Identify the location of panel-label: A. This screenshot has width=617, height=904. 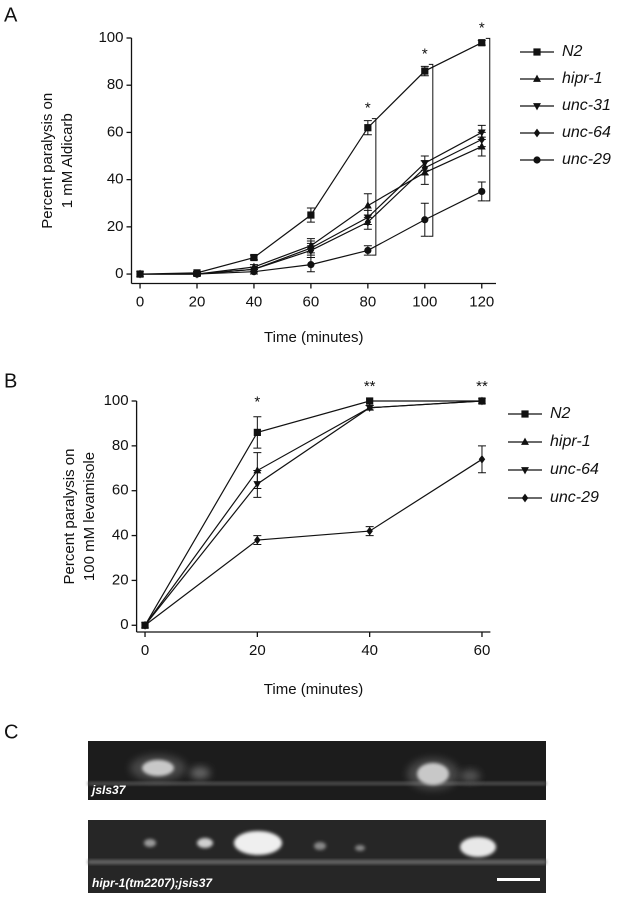
(11, 15).